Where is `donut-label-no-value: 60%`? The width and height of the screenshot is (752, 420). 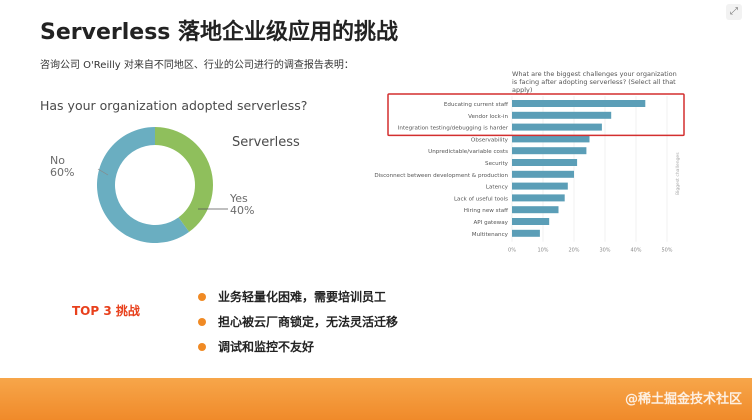
donut-label-no-value: 60% is located at coordinates (62, 172).